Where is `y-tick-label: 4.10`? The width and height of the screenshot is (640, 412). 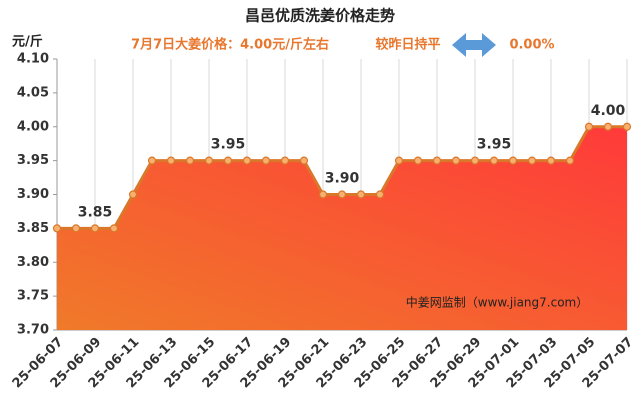
y-tick-label: 4.10 is located at coordinates (33, 59).